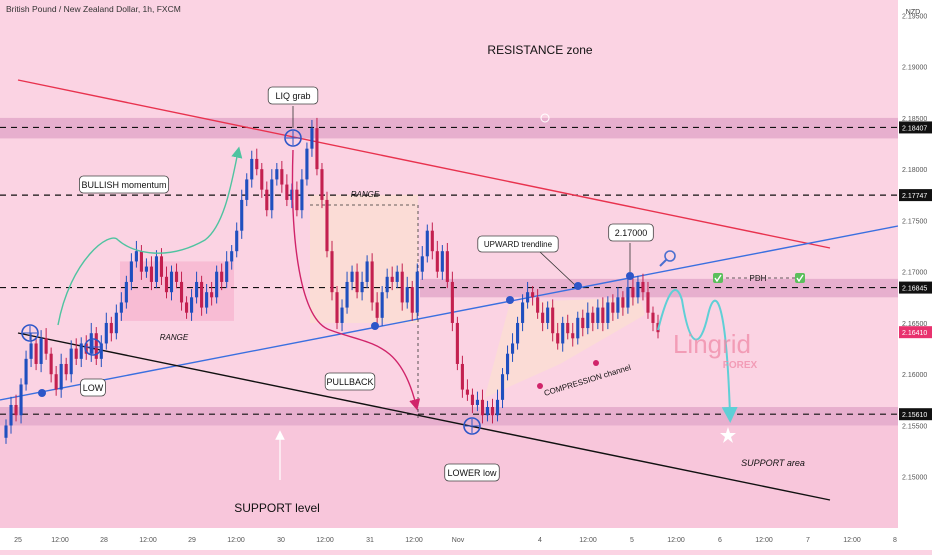  What do you see at coordinates (148, 540) in the screenshot?
I see `x-tick-3: 12:00` at bounding box center [148, 540].